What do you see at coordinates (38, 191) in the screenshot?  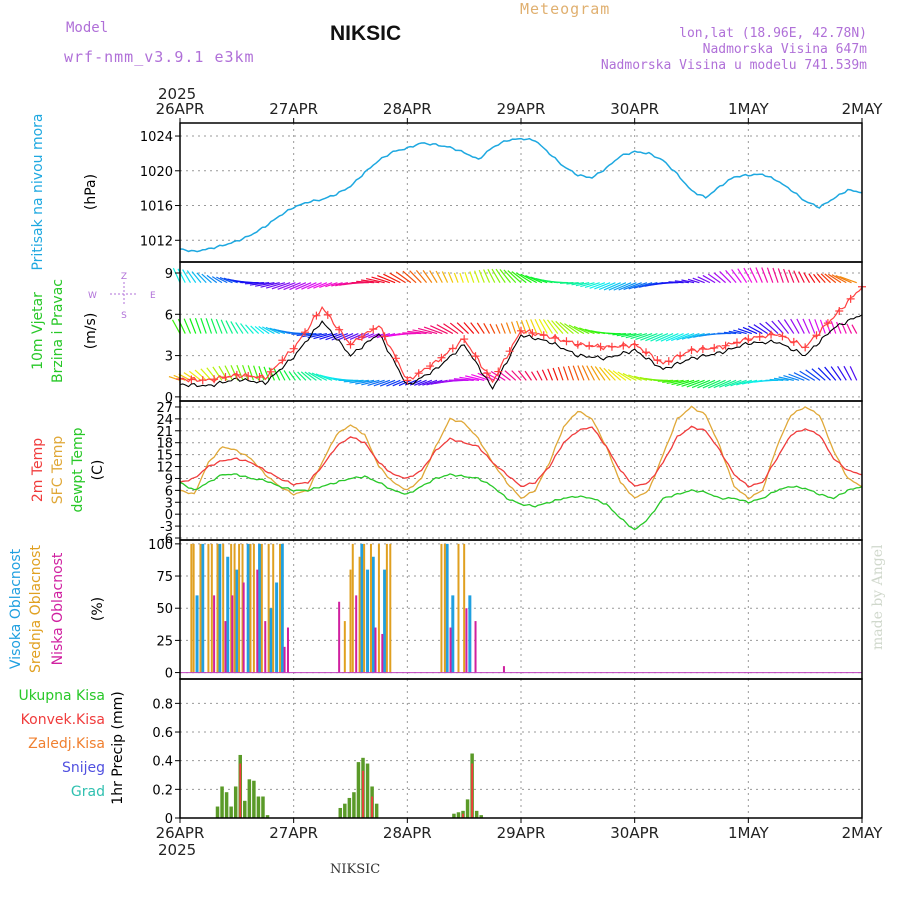 I see `pressure-title: Pritisak na nivou mora` at bounding box center [38, 191].